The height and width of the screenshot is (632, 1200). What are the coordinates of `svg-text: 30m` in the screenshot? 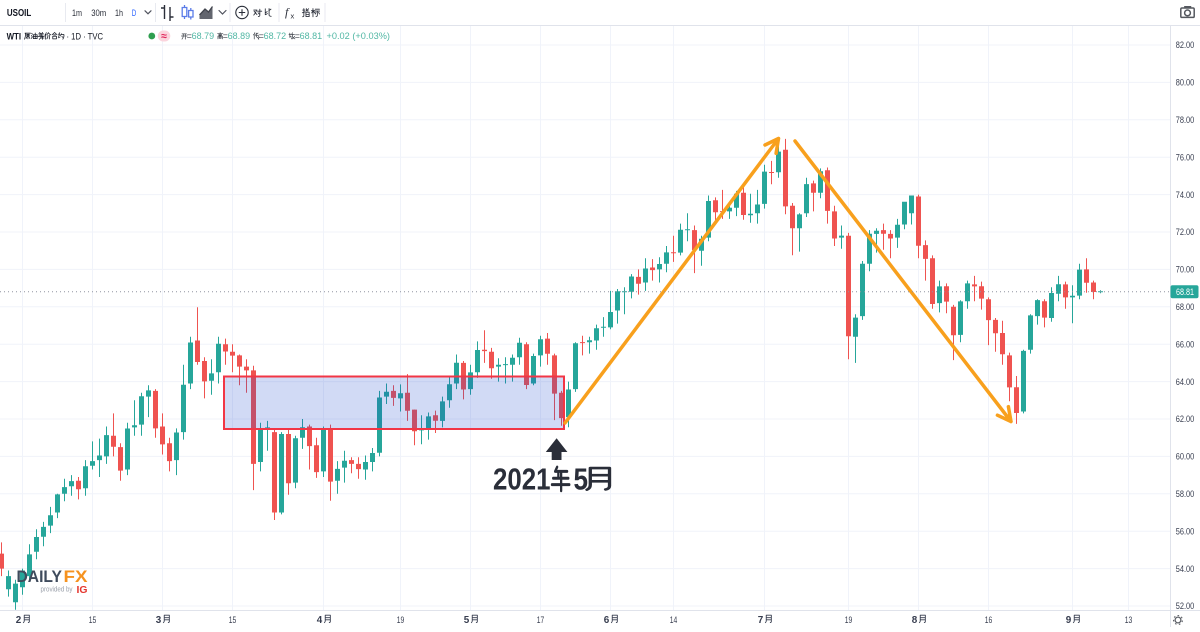 It's located at (98, 13).